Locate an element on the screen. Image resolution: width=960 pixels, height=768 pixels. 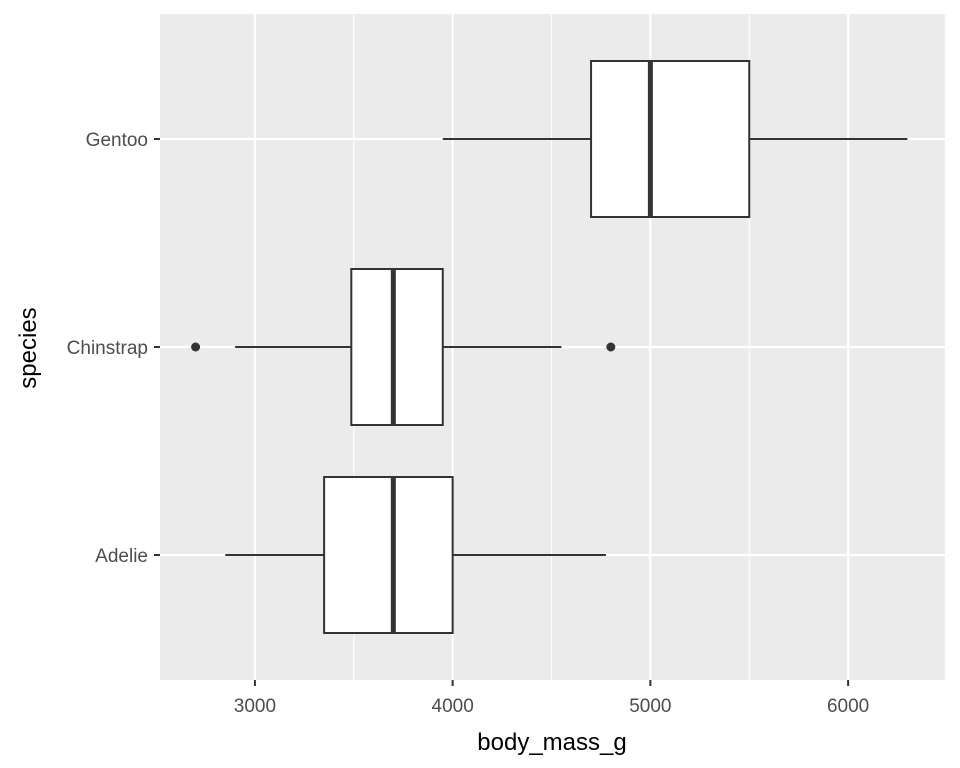
y-tick-label: Adelie is located at coordinates (121, 556).